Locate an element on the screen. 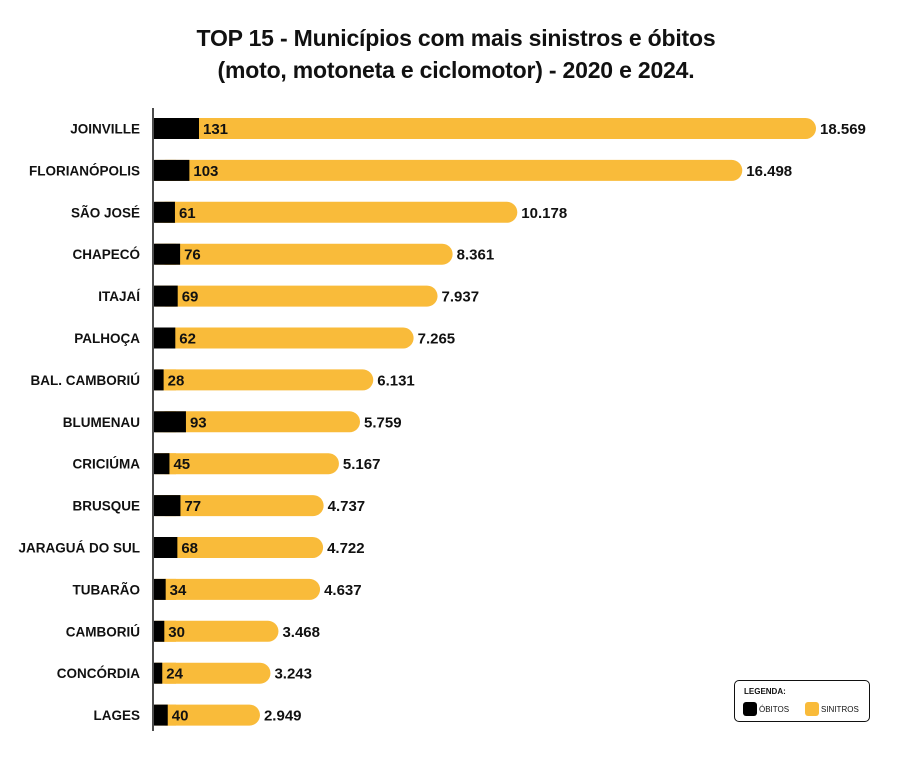 The image size is (912, 758). obitos-value-lages: 40 is located at coordinates (180, 716).